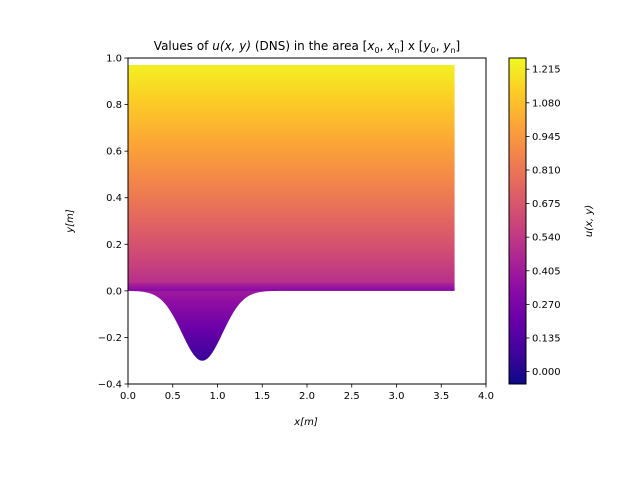 This screenshot has height=480, width=640. Describe the element at coordinates (114, 105) in the screenshot. I see `y-tick-label: 0.8` at that location.